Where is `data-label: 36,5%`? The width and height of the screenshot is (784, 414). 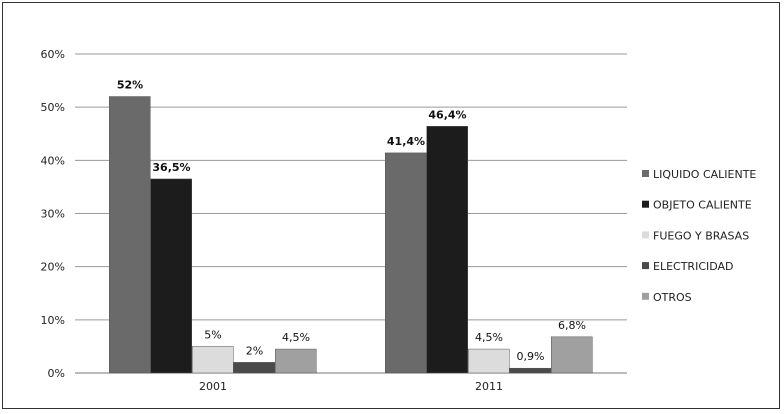 data-label: 36,5% is located at coordinates (171, 167).